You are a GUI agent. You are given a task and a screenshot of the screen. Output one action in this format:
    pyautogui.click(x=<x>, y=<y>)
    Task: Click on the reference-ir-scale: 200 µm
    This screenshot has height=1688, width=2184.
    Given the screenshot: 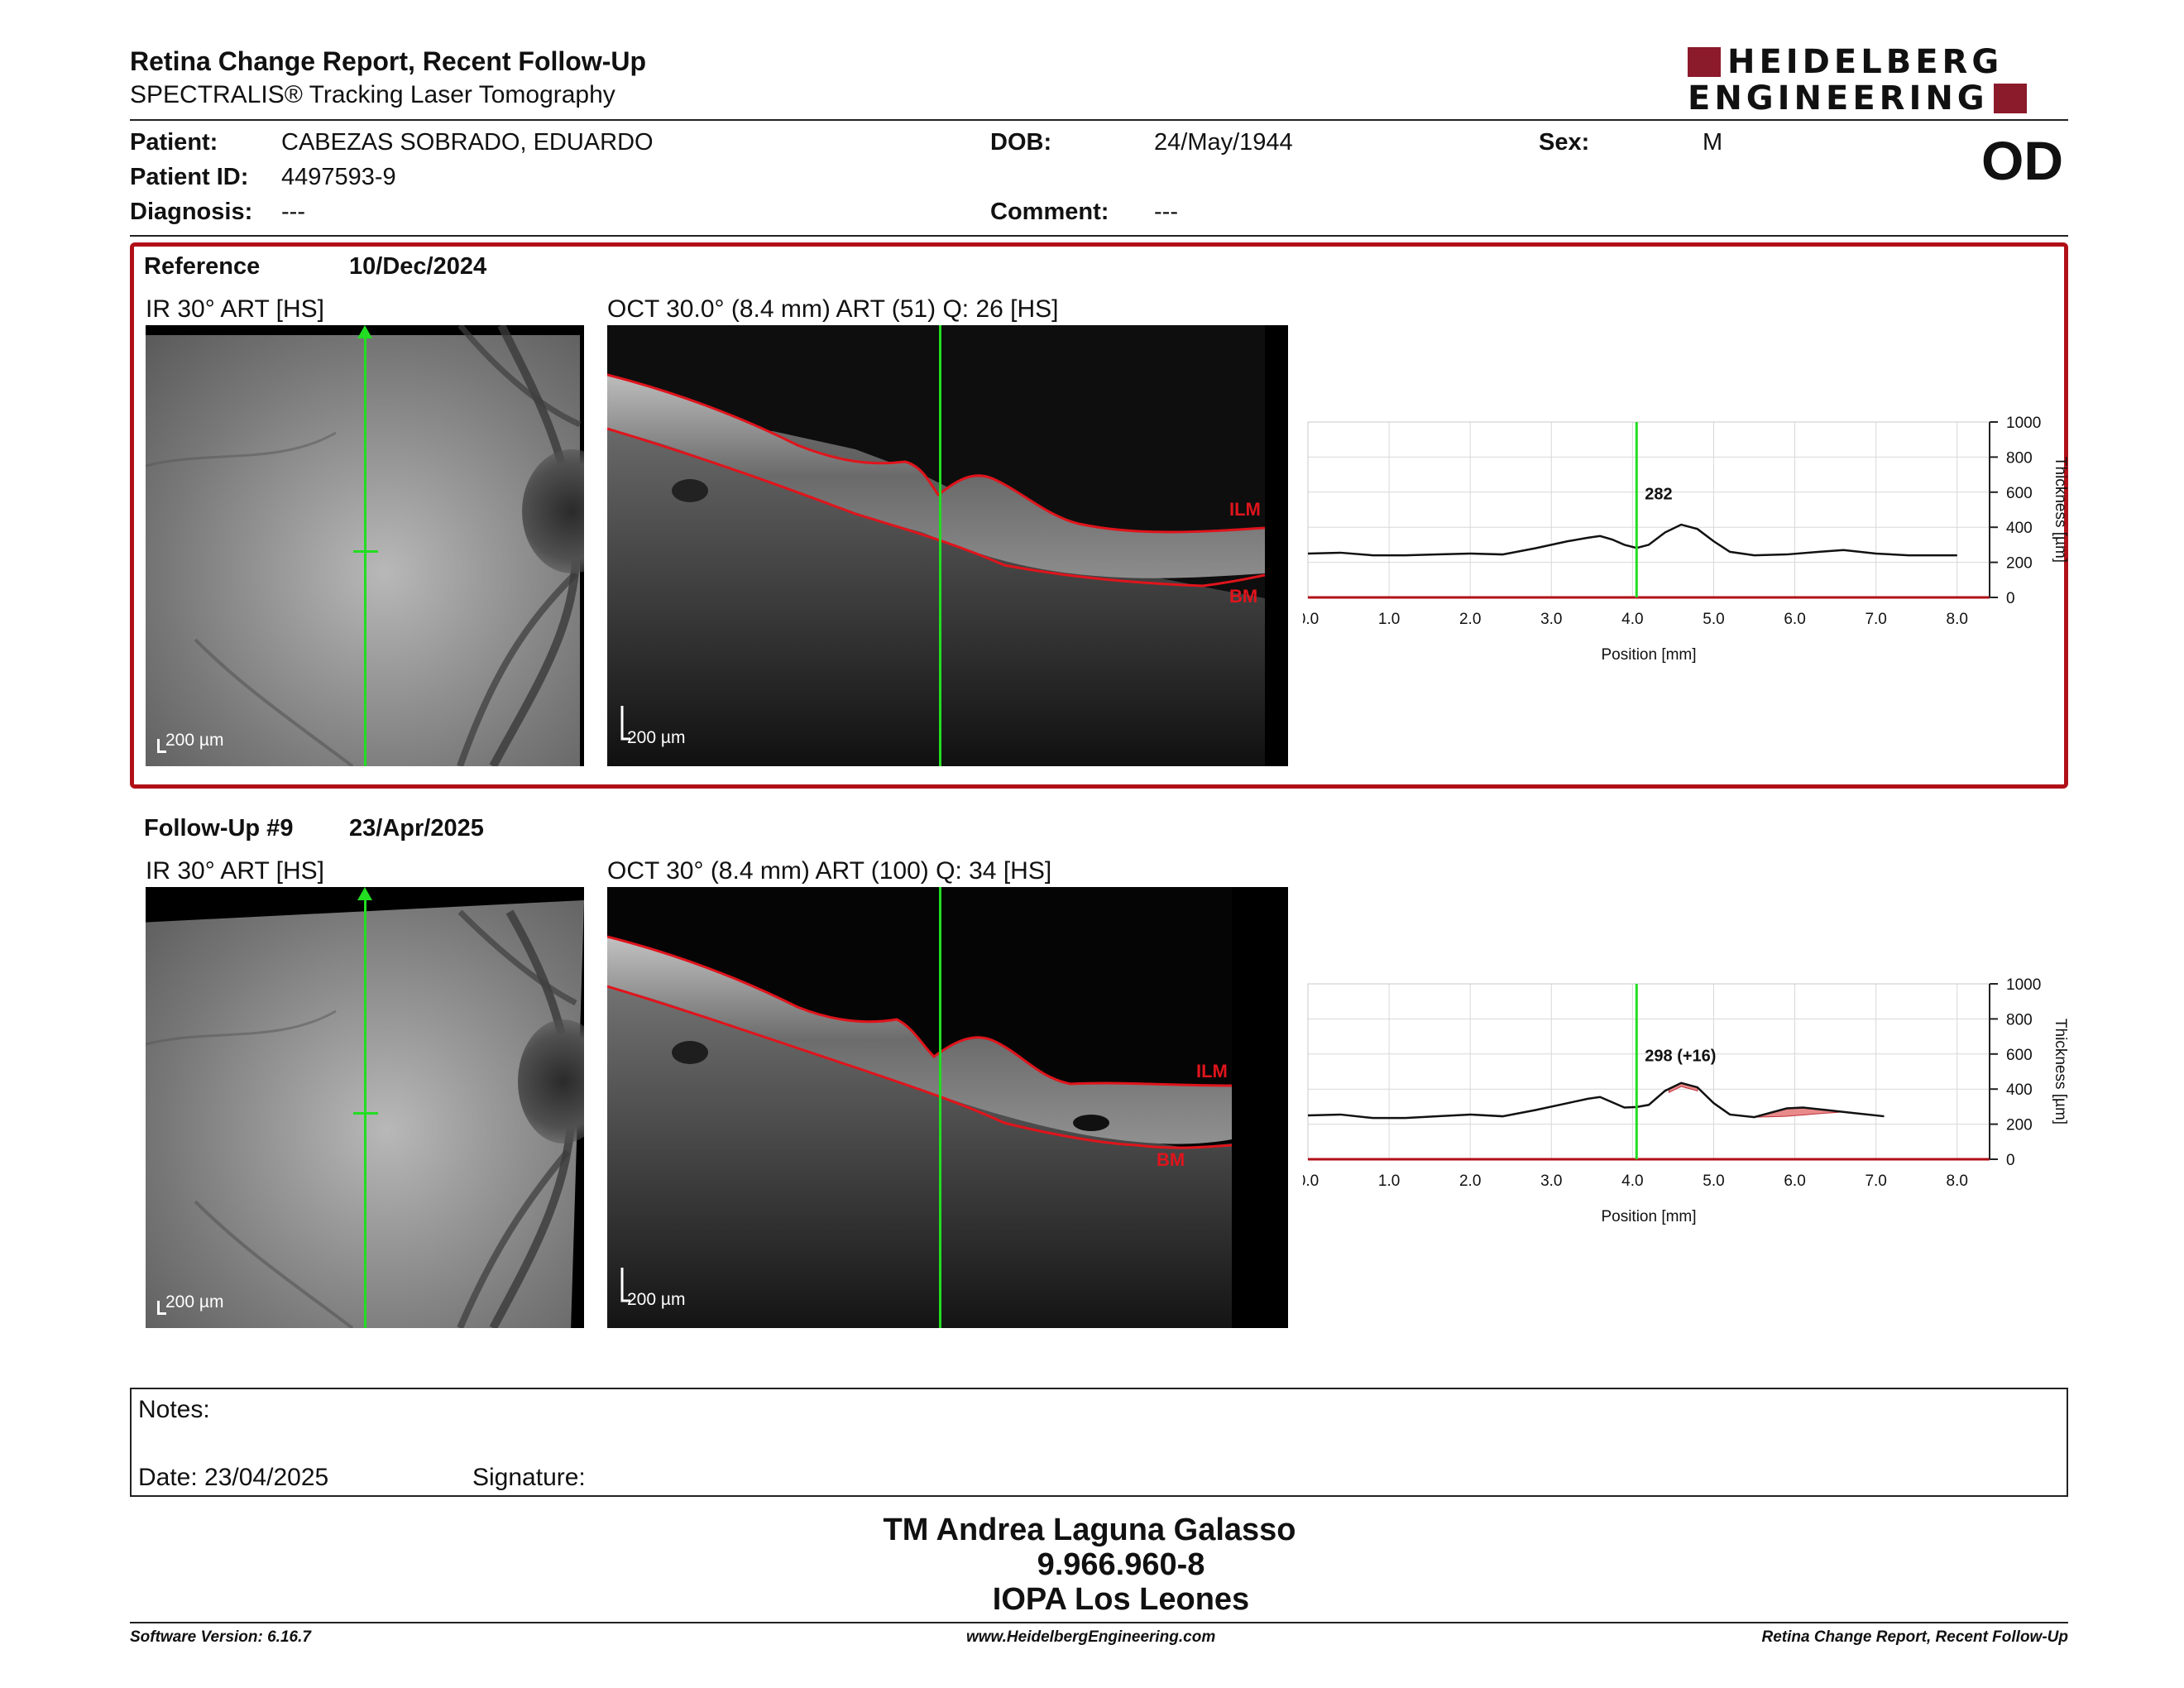 What is the action you would take?
    pyautogui.click(x=194, y=740)
    